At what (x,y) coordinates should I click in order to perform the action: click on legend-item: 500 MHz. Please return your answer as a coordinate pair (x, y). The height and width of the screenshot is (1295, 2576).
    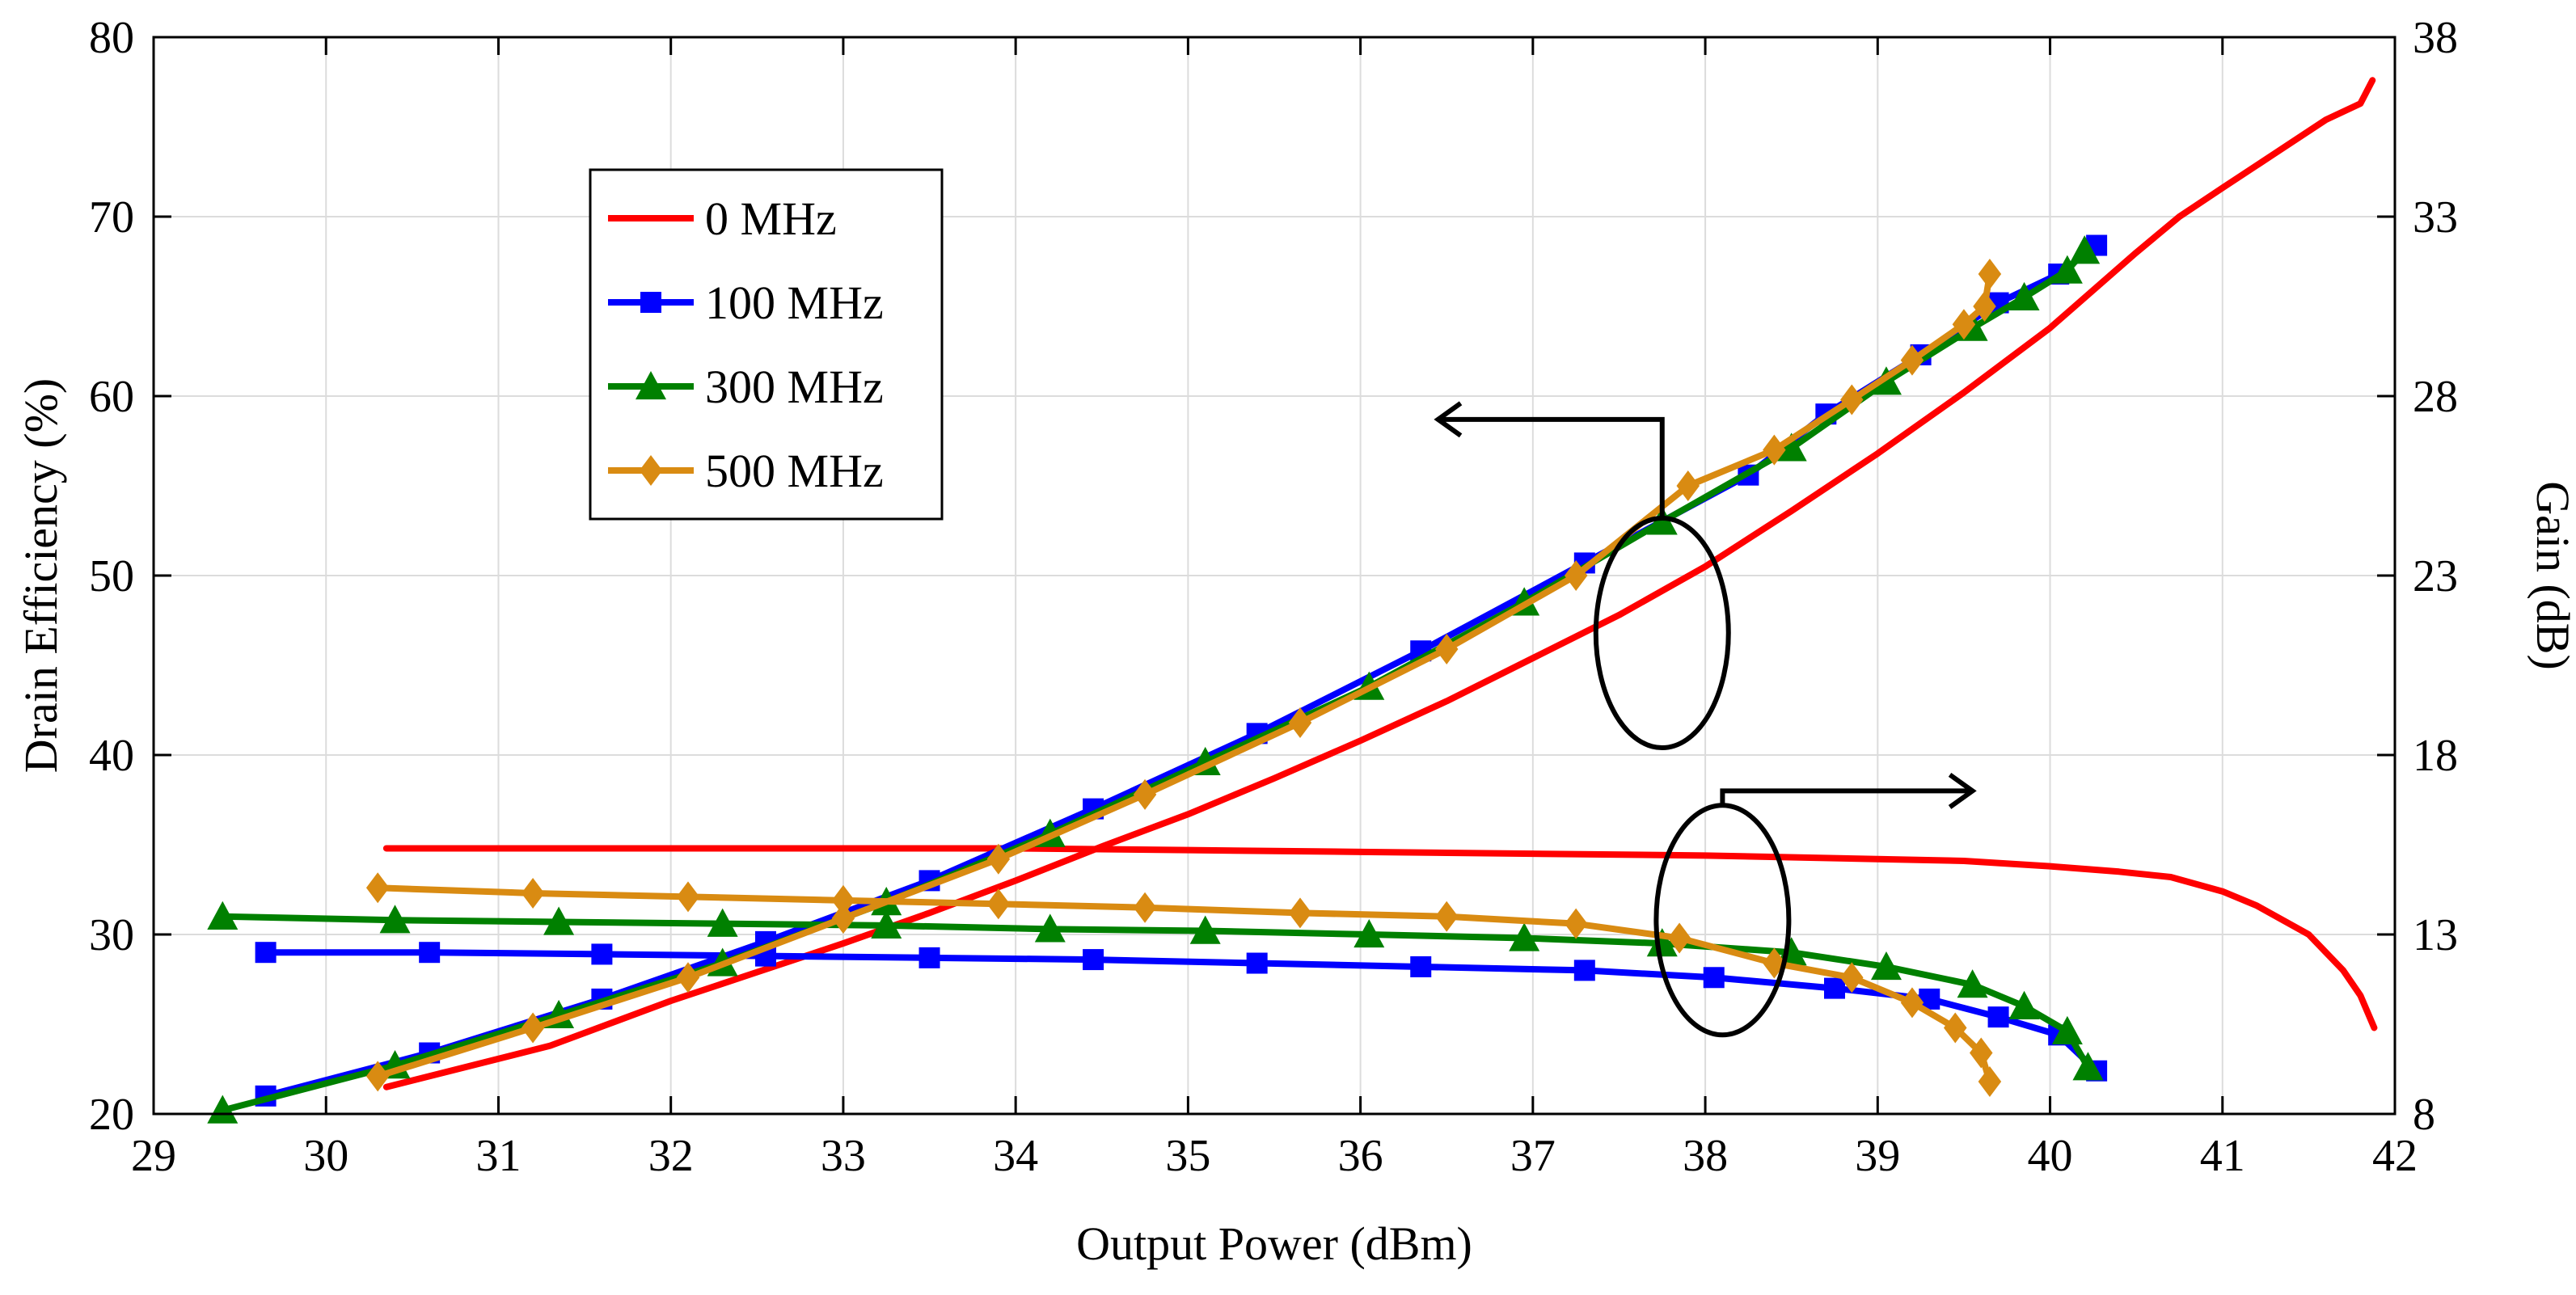
    Looking at the image, I should click on (746, 471).